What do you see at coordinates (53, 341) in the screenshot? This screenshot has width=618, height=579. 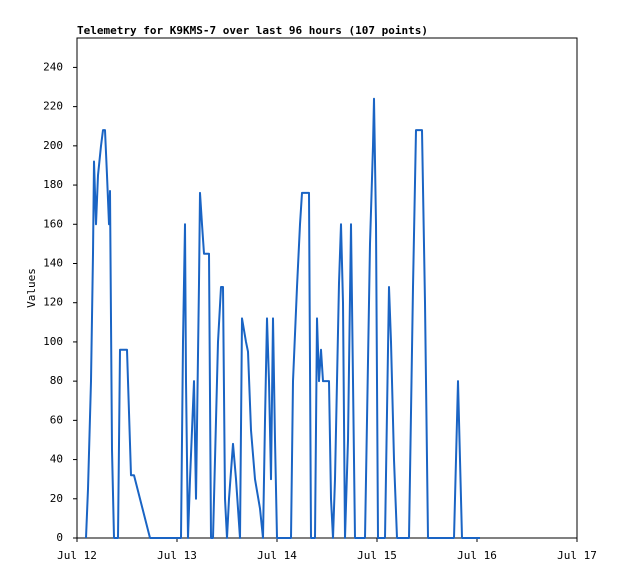 I see `y-tick-label: 100` at bounding box center [53, 341].